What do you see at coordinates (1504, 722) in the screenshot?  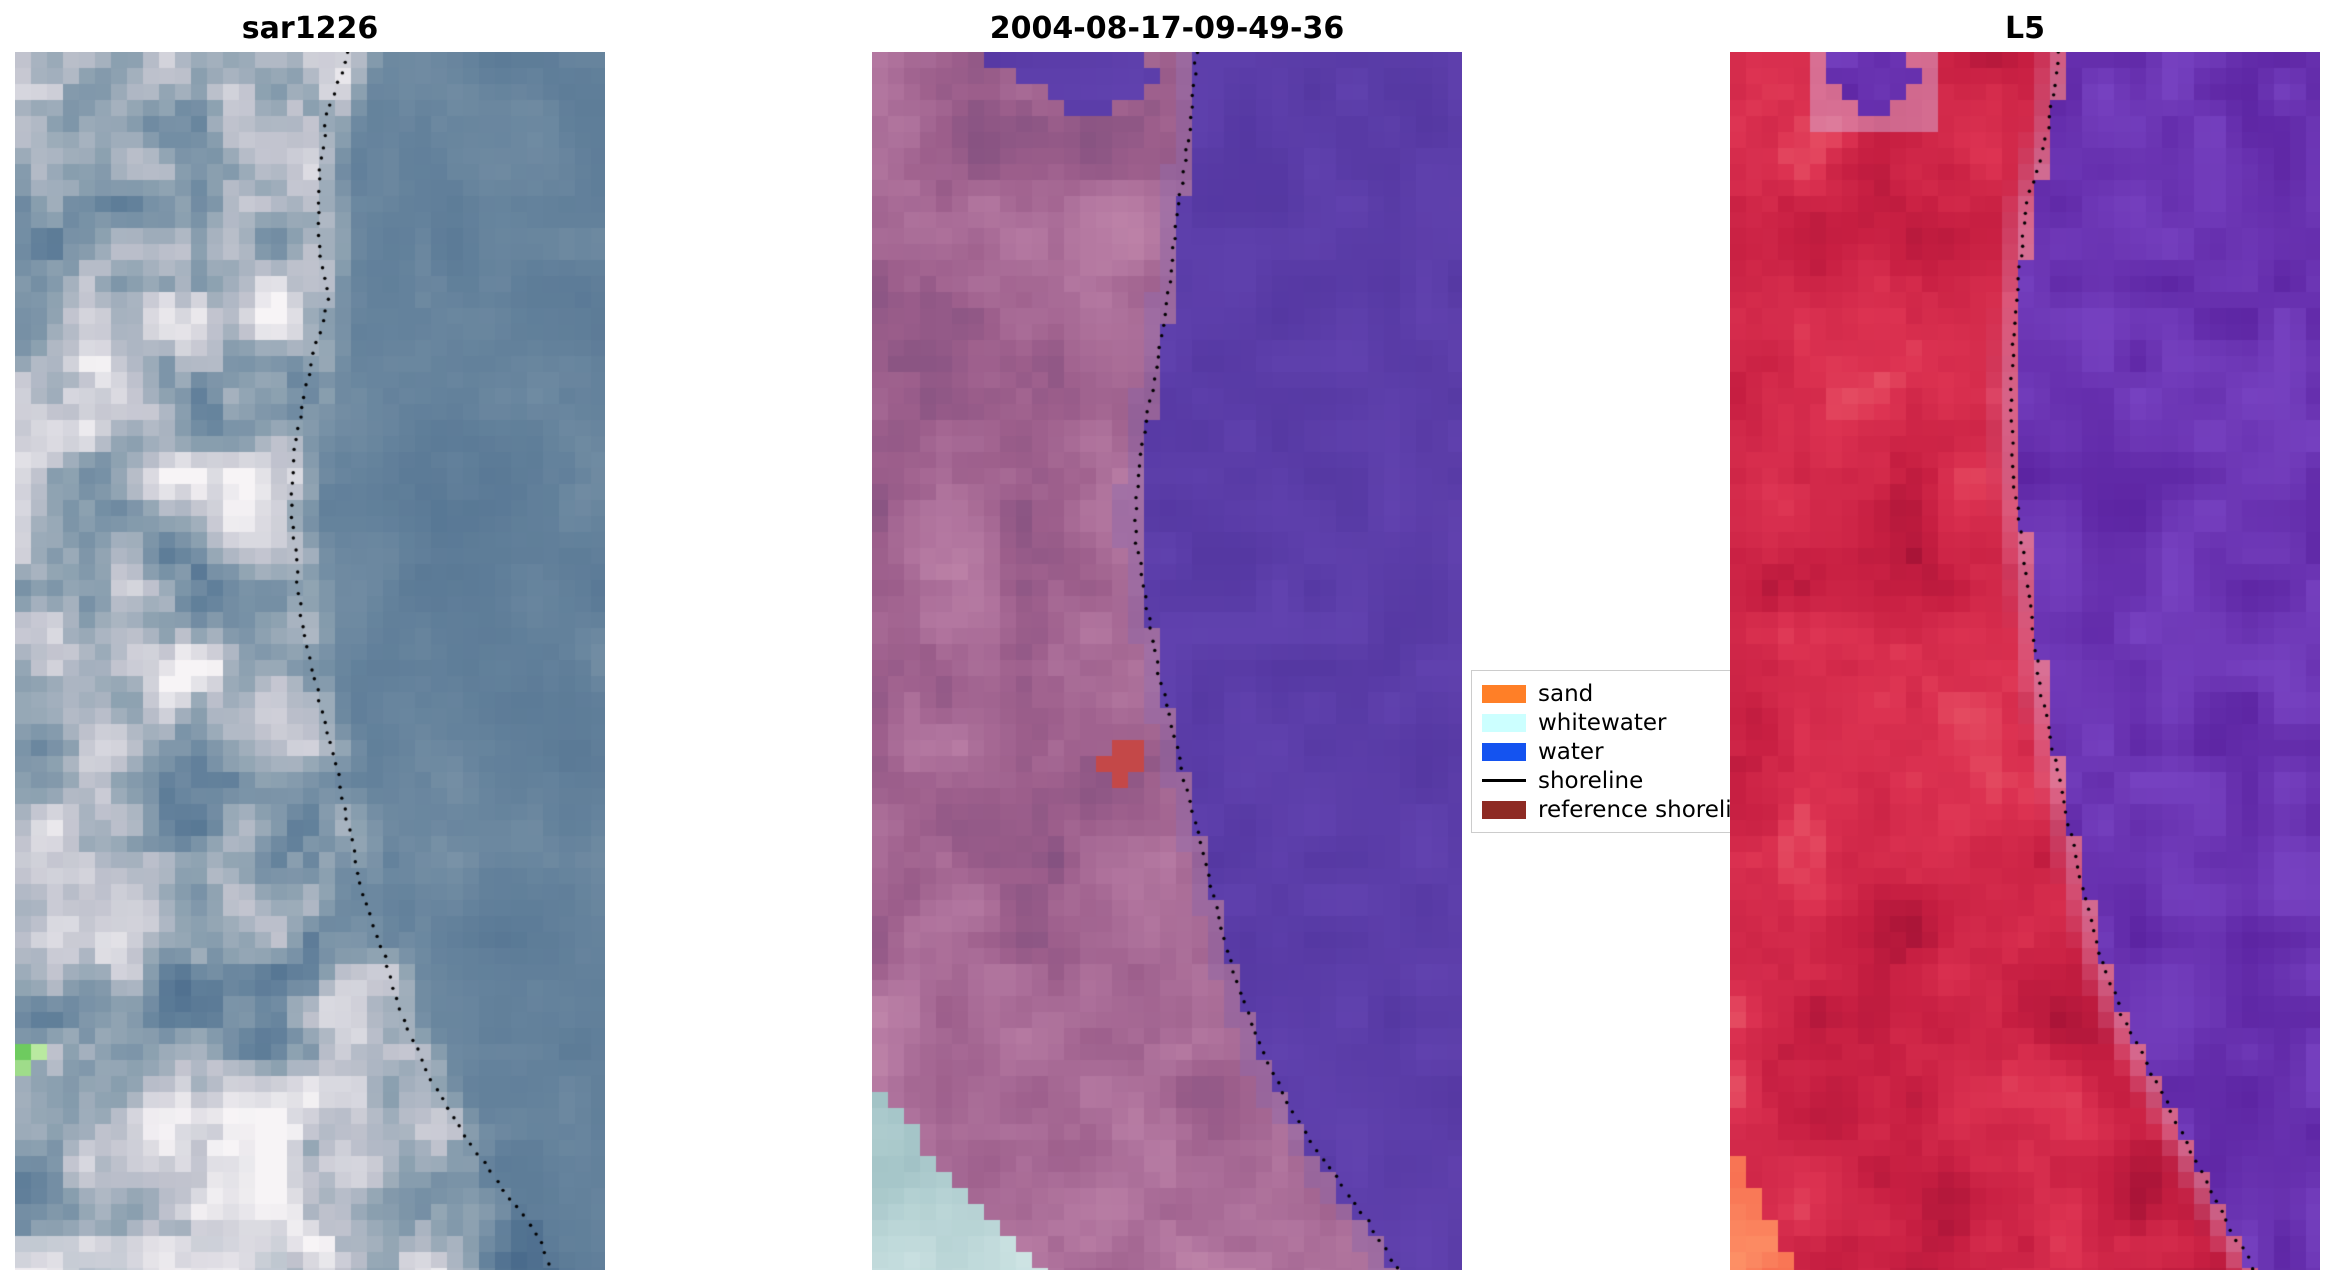 I see `whitewater-swatch` at bounding box center [1504, 722].